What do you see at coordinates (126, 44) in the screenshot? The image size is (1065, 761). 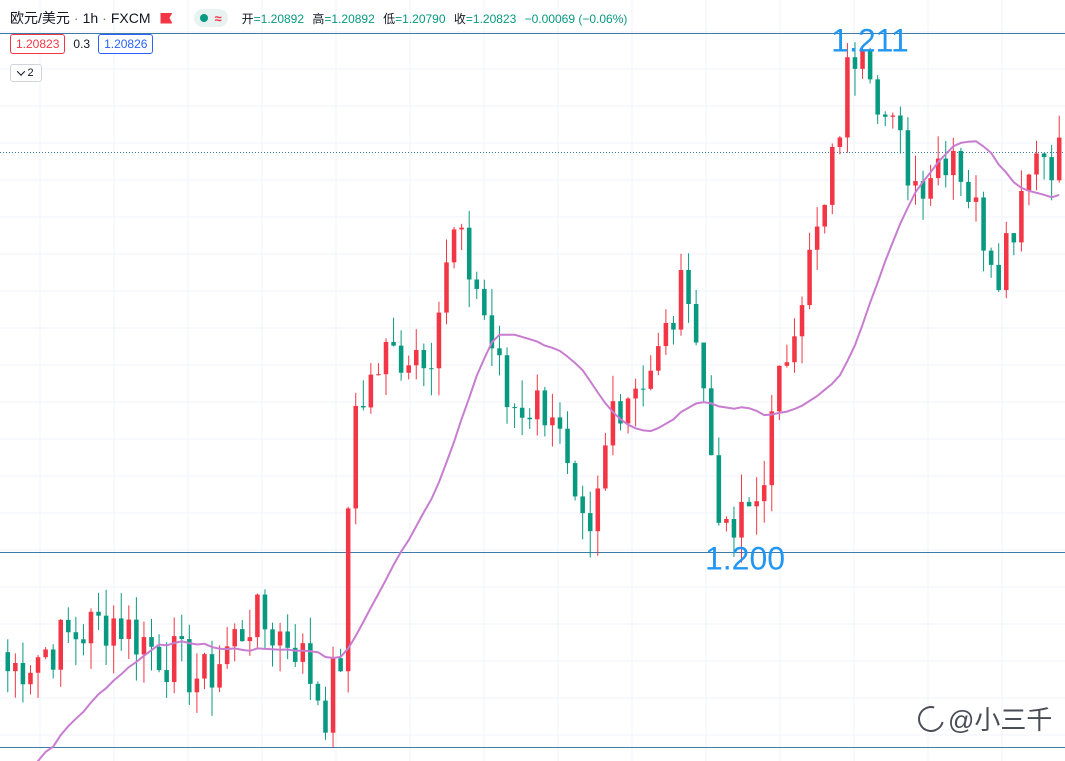 I see `buy-price-button: 1.20826` at bounding box center [126, 44].